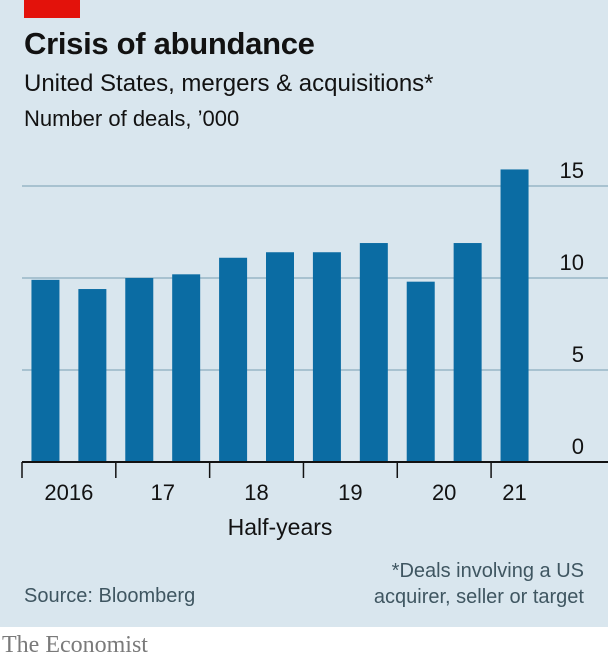 Image resolution: width=608 pixels, height=662 pixels. Describe the element at coordinates (373, 352) in the screenshot. I see `bar-2019-h2` at that location.